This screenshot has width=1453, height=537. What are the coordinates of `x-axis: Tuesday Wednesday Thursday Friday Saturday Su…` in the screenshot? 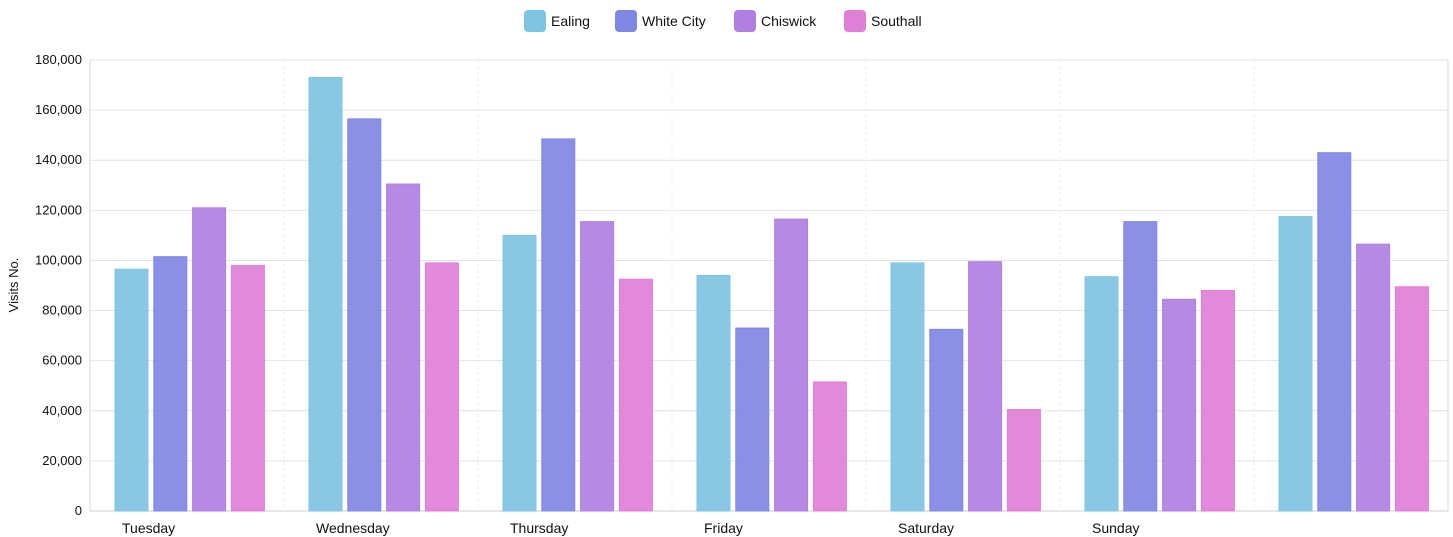 It's located at (630, 528).